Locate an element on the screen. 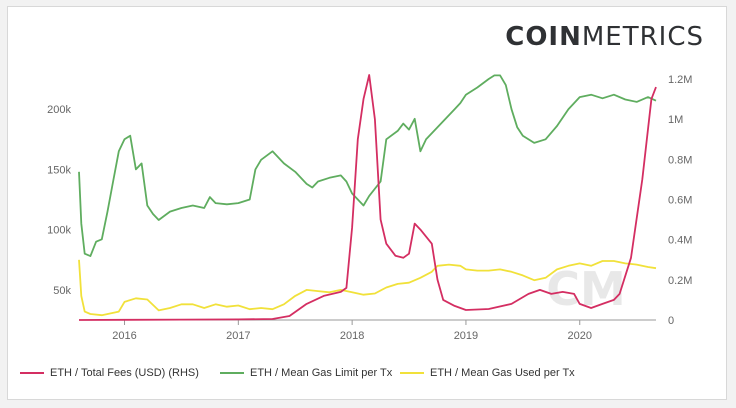  legend-item-fees: ETH / Total Fees (USD) (RHS) is located at coordinates (109, 373).